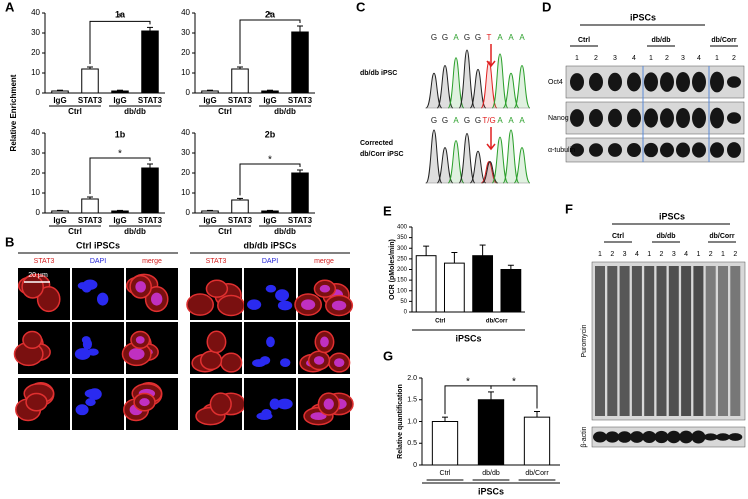 This screenshot has height=499, width=748. I want to click on group-label: Ctrl, so click(75, 231).